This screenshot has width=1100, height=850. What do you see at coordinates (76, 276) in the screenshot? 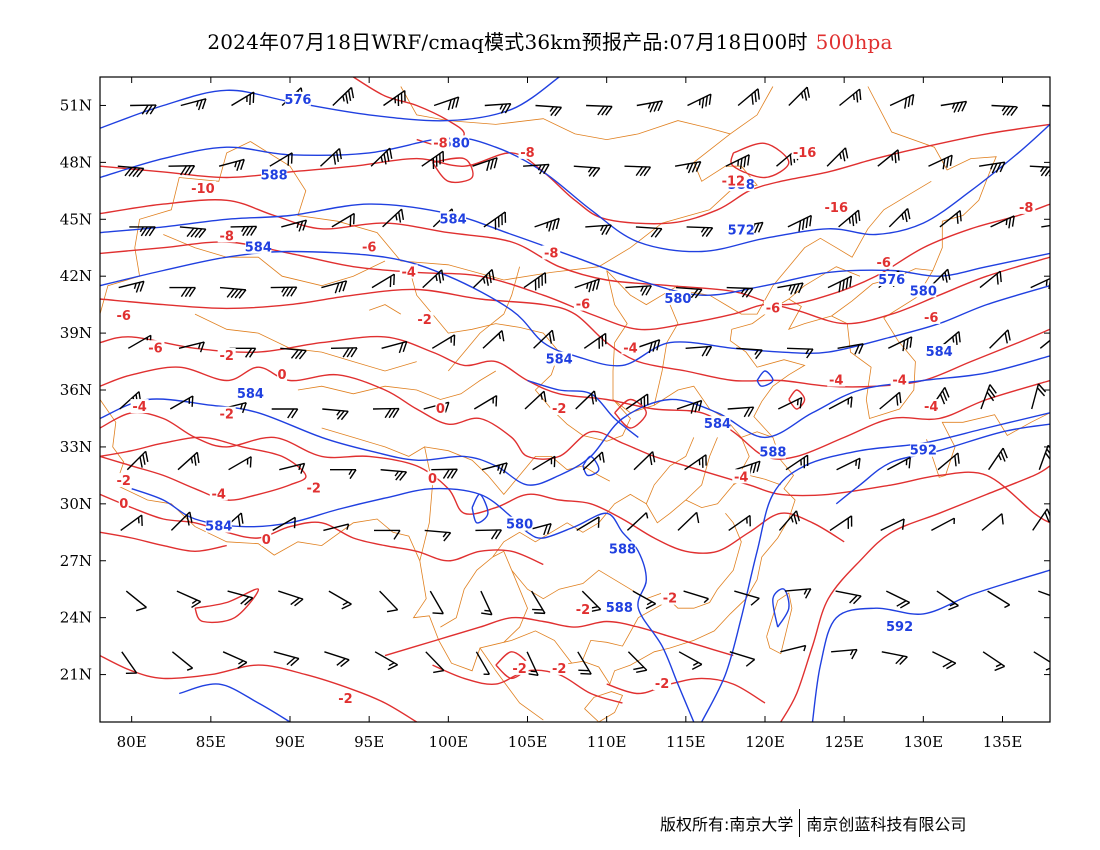
I see `lat-tick-label: 42N` at bounding box center [76, 276].